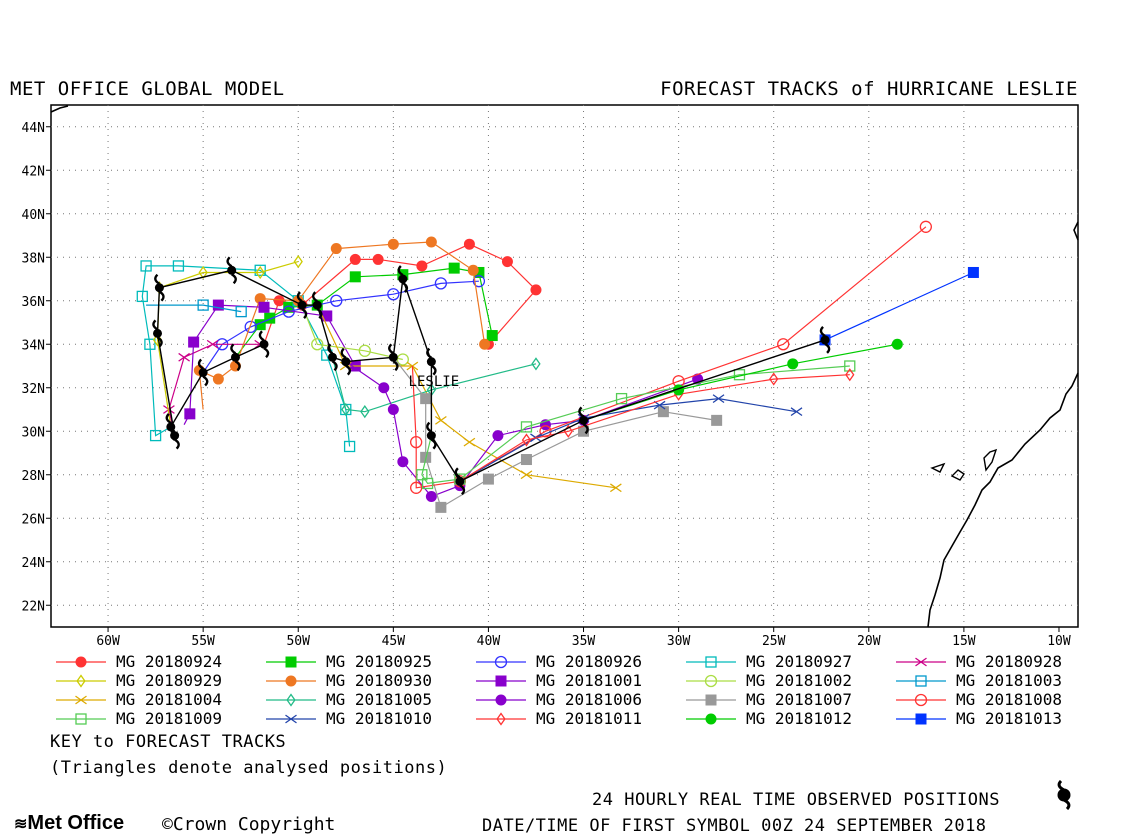 This screenshot has height=840, width=1130. What do you see at coordinates (169, 680) in the screenshot?
I see `legend-label: MG 20180929` at bounding box center [169, 680].